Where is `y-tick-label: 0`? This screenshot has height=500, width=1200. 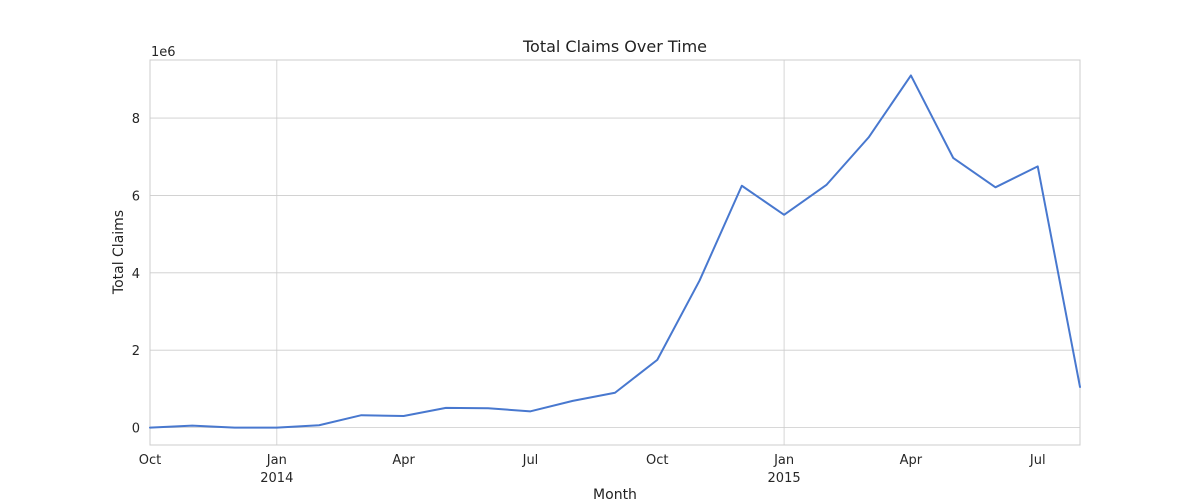
y-tick-label: 0 is located at coordinates (136, 429).